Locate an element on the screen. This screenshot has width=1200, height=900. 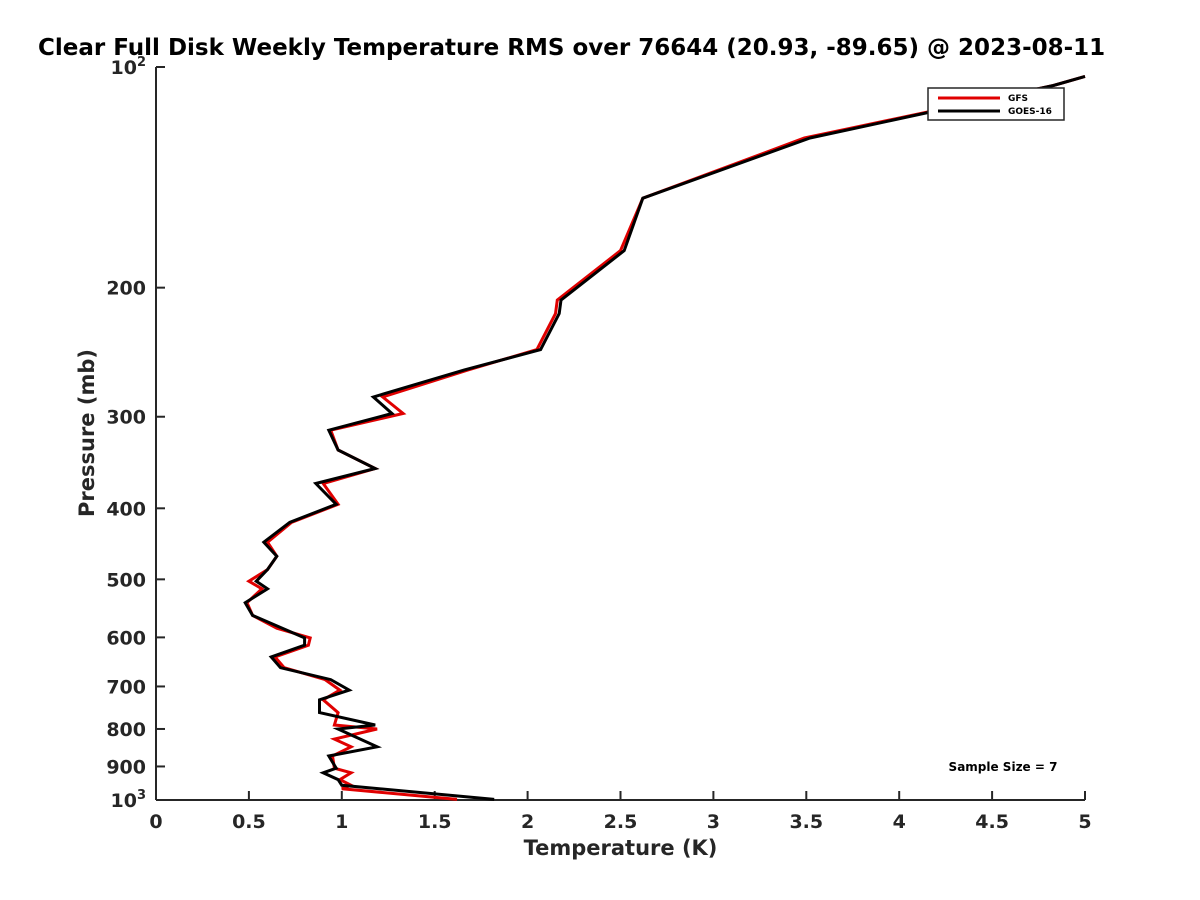
x-tick-label: 5 is located at coordinates (1084, 822).